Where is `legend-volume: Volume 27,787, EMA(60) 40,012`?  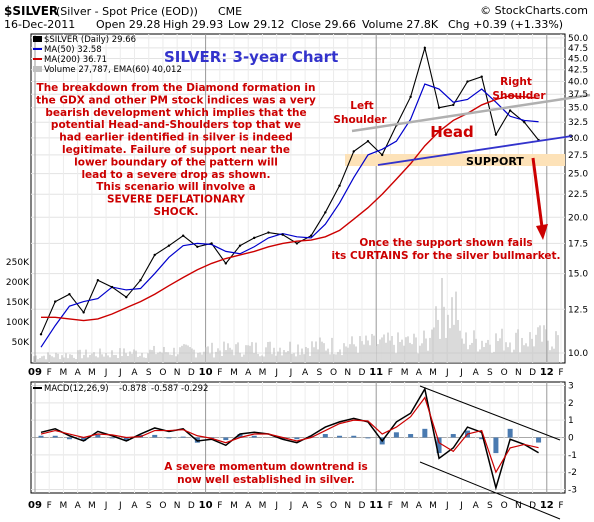
legend-volume: Volume 27,787, EMA(60) 40,012 is located at coordinates (113, 70).